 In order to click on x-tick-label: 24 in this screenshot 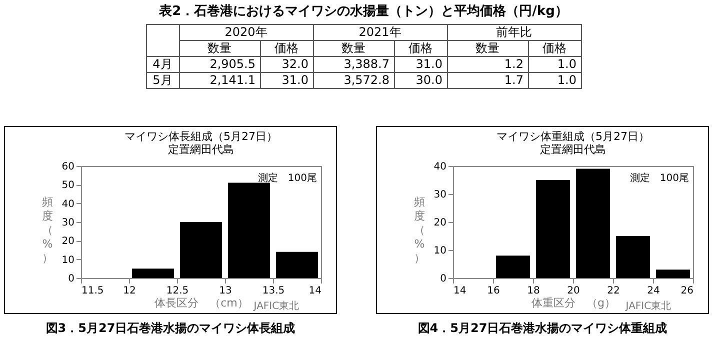, I will do `click(653, 291)`.